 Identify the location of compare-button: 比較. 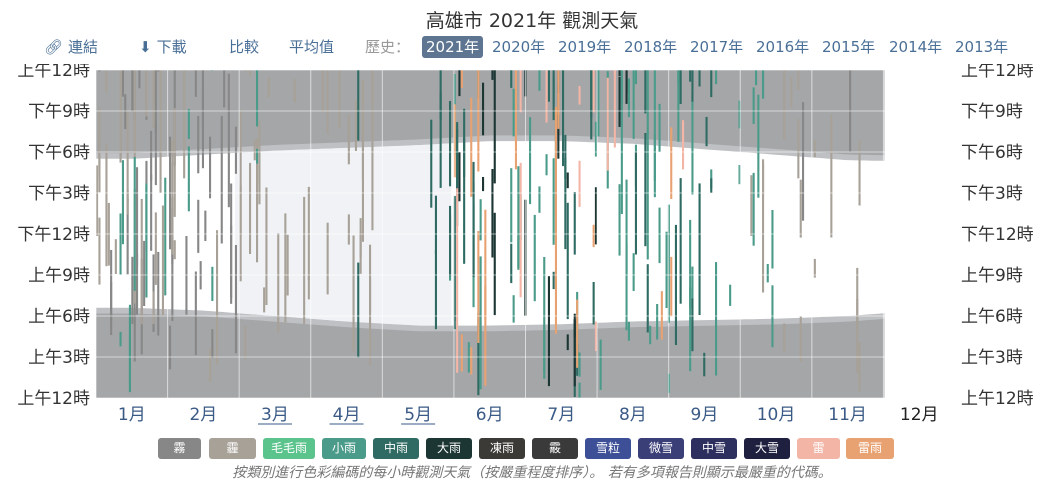
(244, 47).